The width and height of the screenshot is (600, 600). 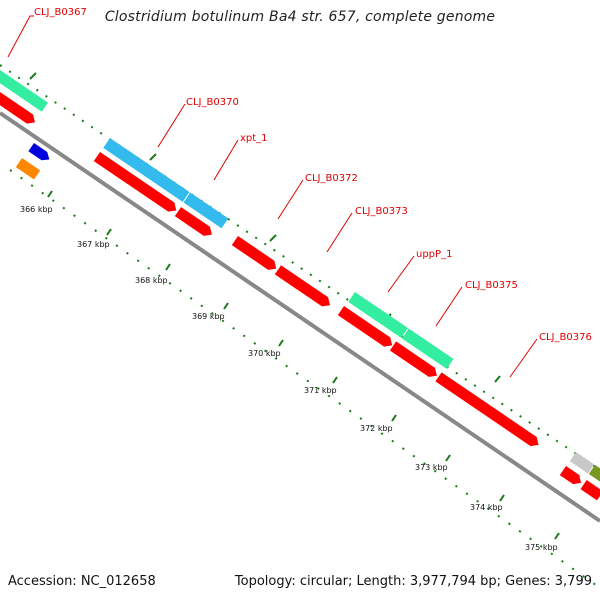 What do you see at coordinates (151, 280) in the screenshot?
I see `kbp-label-368: 368 kbp` at bounding box center [151, 280].